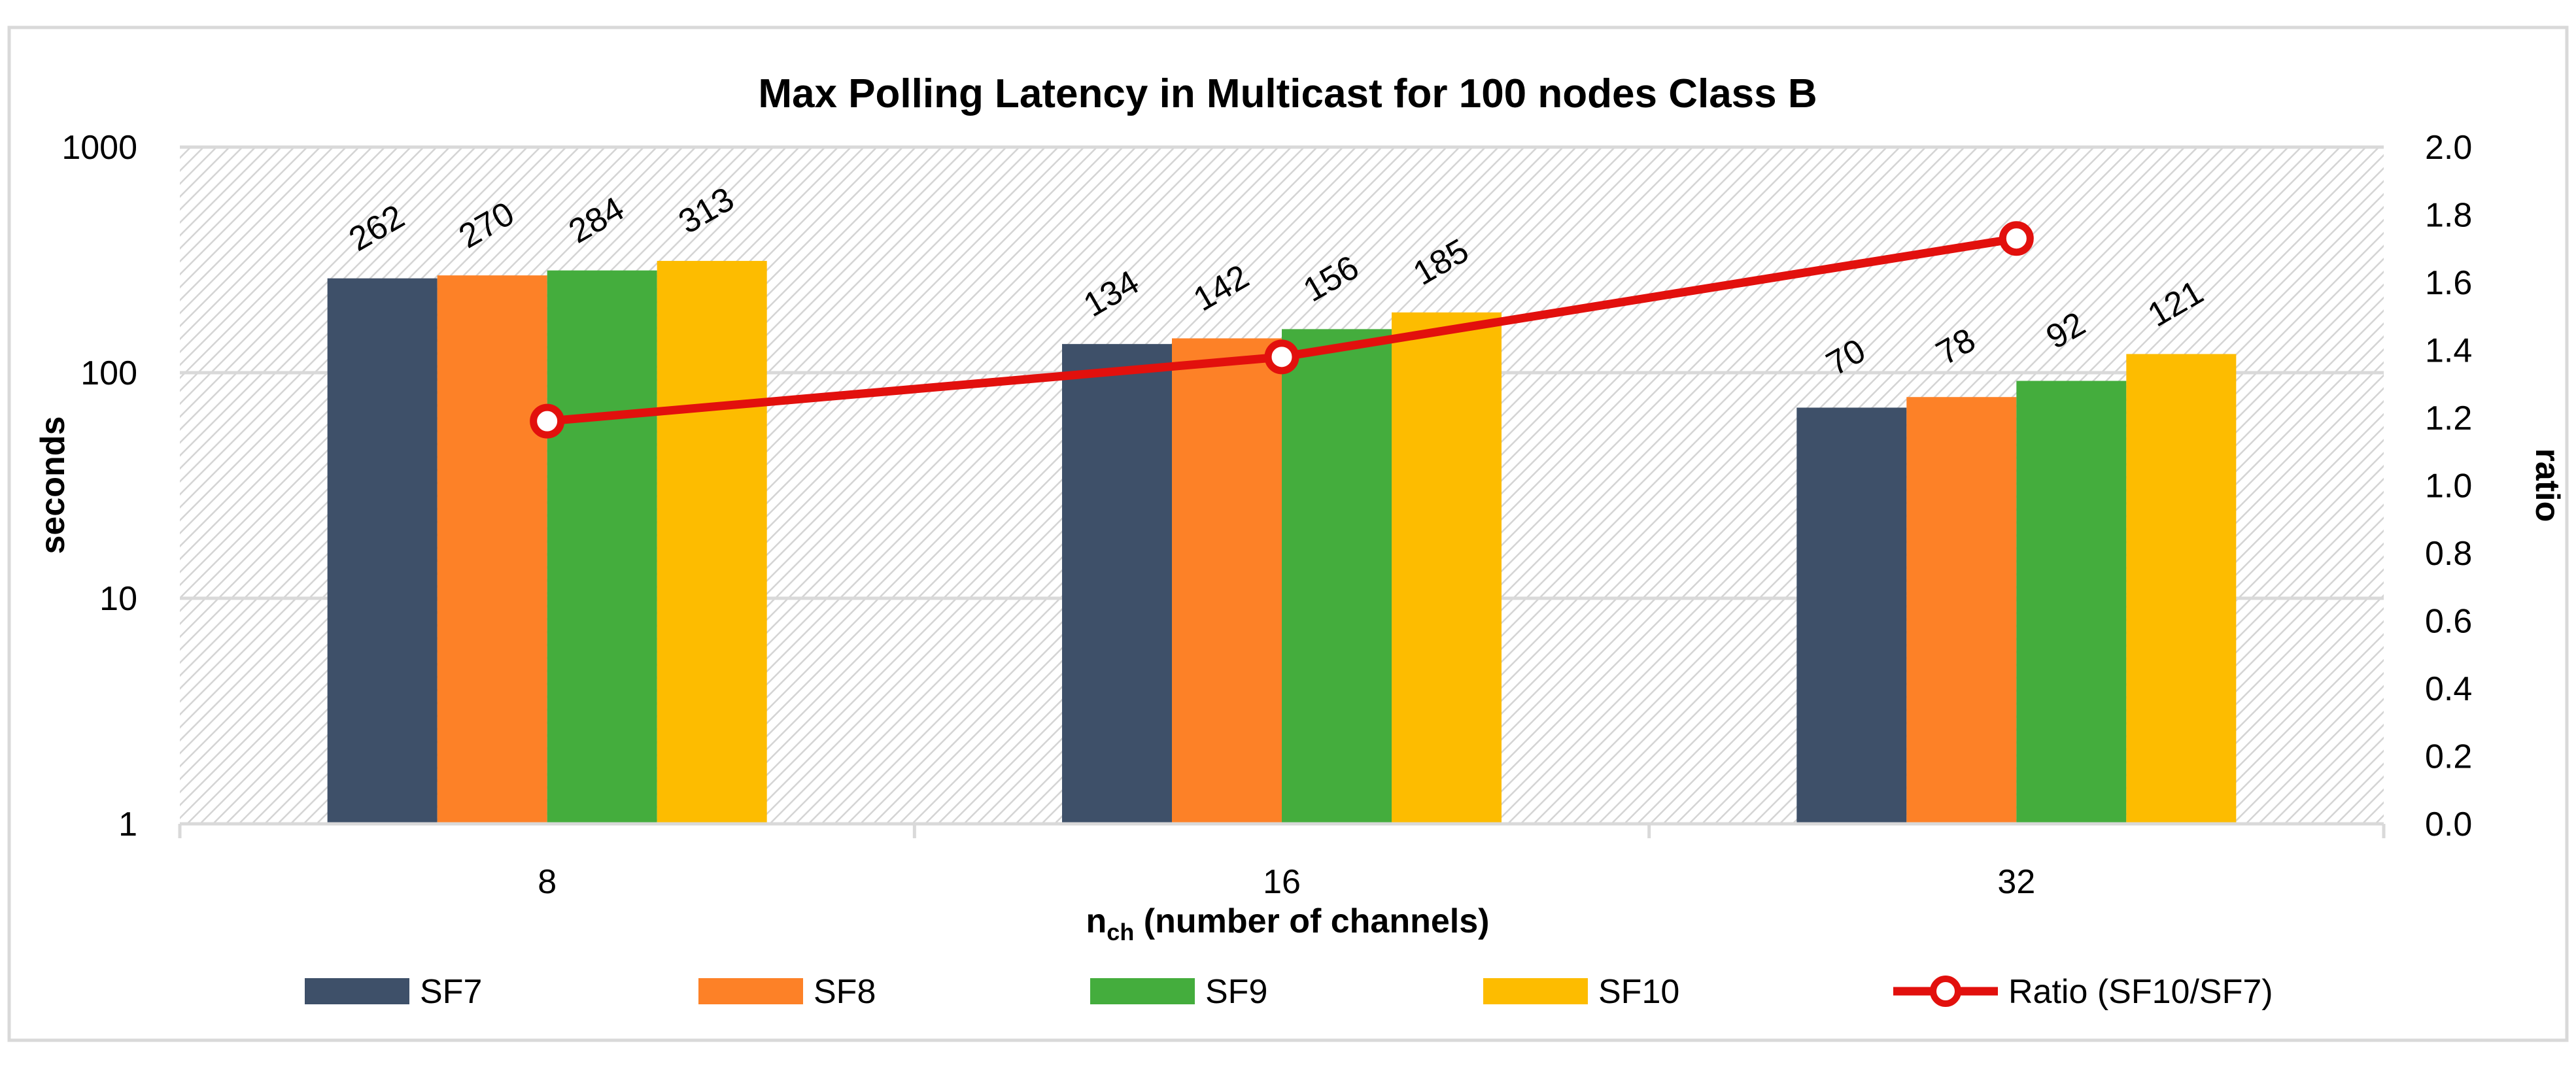 The height and width of the screenshot is (1071, 2576). I want to click on ratio-line, so click(1282, 330).